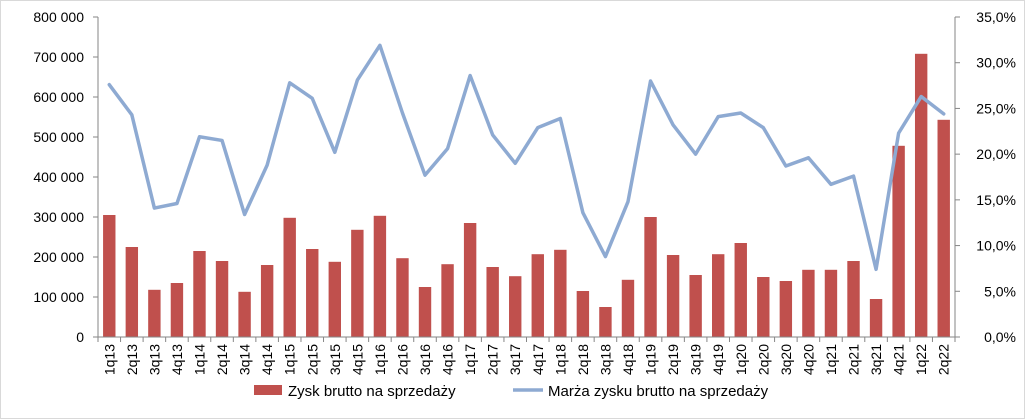 The height and width of the screenshot is (419, 1025). Describe the element at coordinates (808, 303) in the screenshot. I see `bar-4q20` at that location.